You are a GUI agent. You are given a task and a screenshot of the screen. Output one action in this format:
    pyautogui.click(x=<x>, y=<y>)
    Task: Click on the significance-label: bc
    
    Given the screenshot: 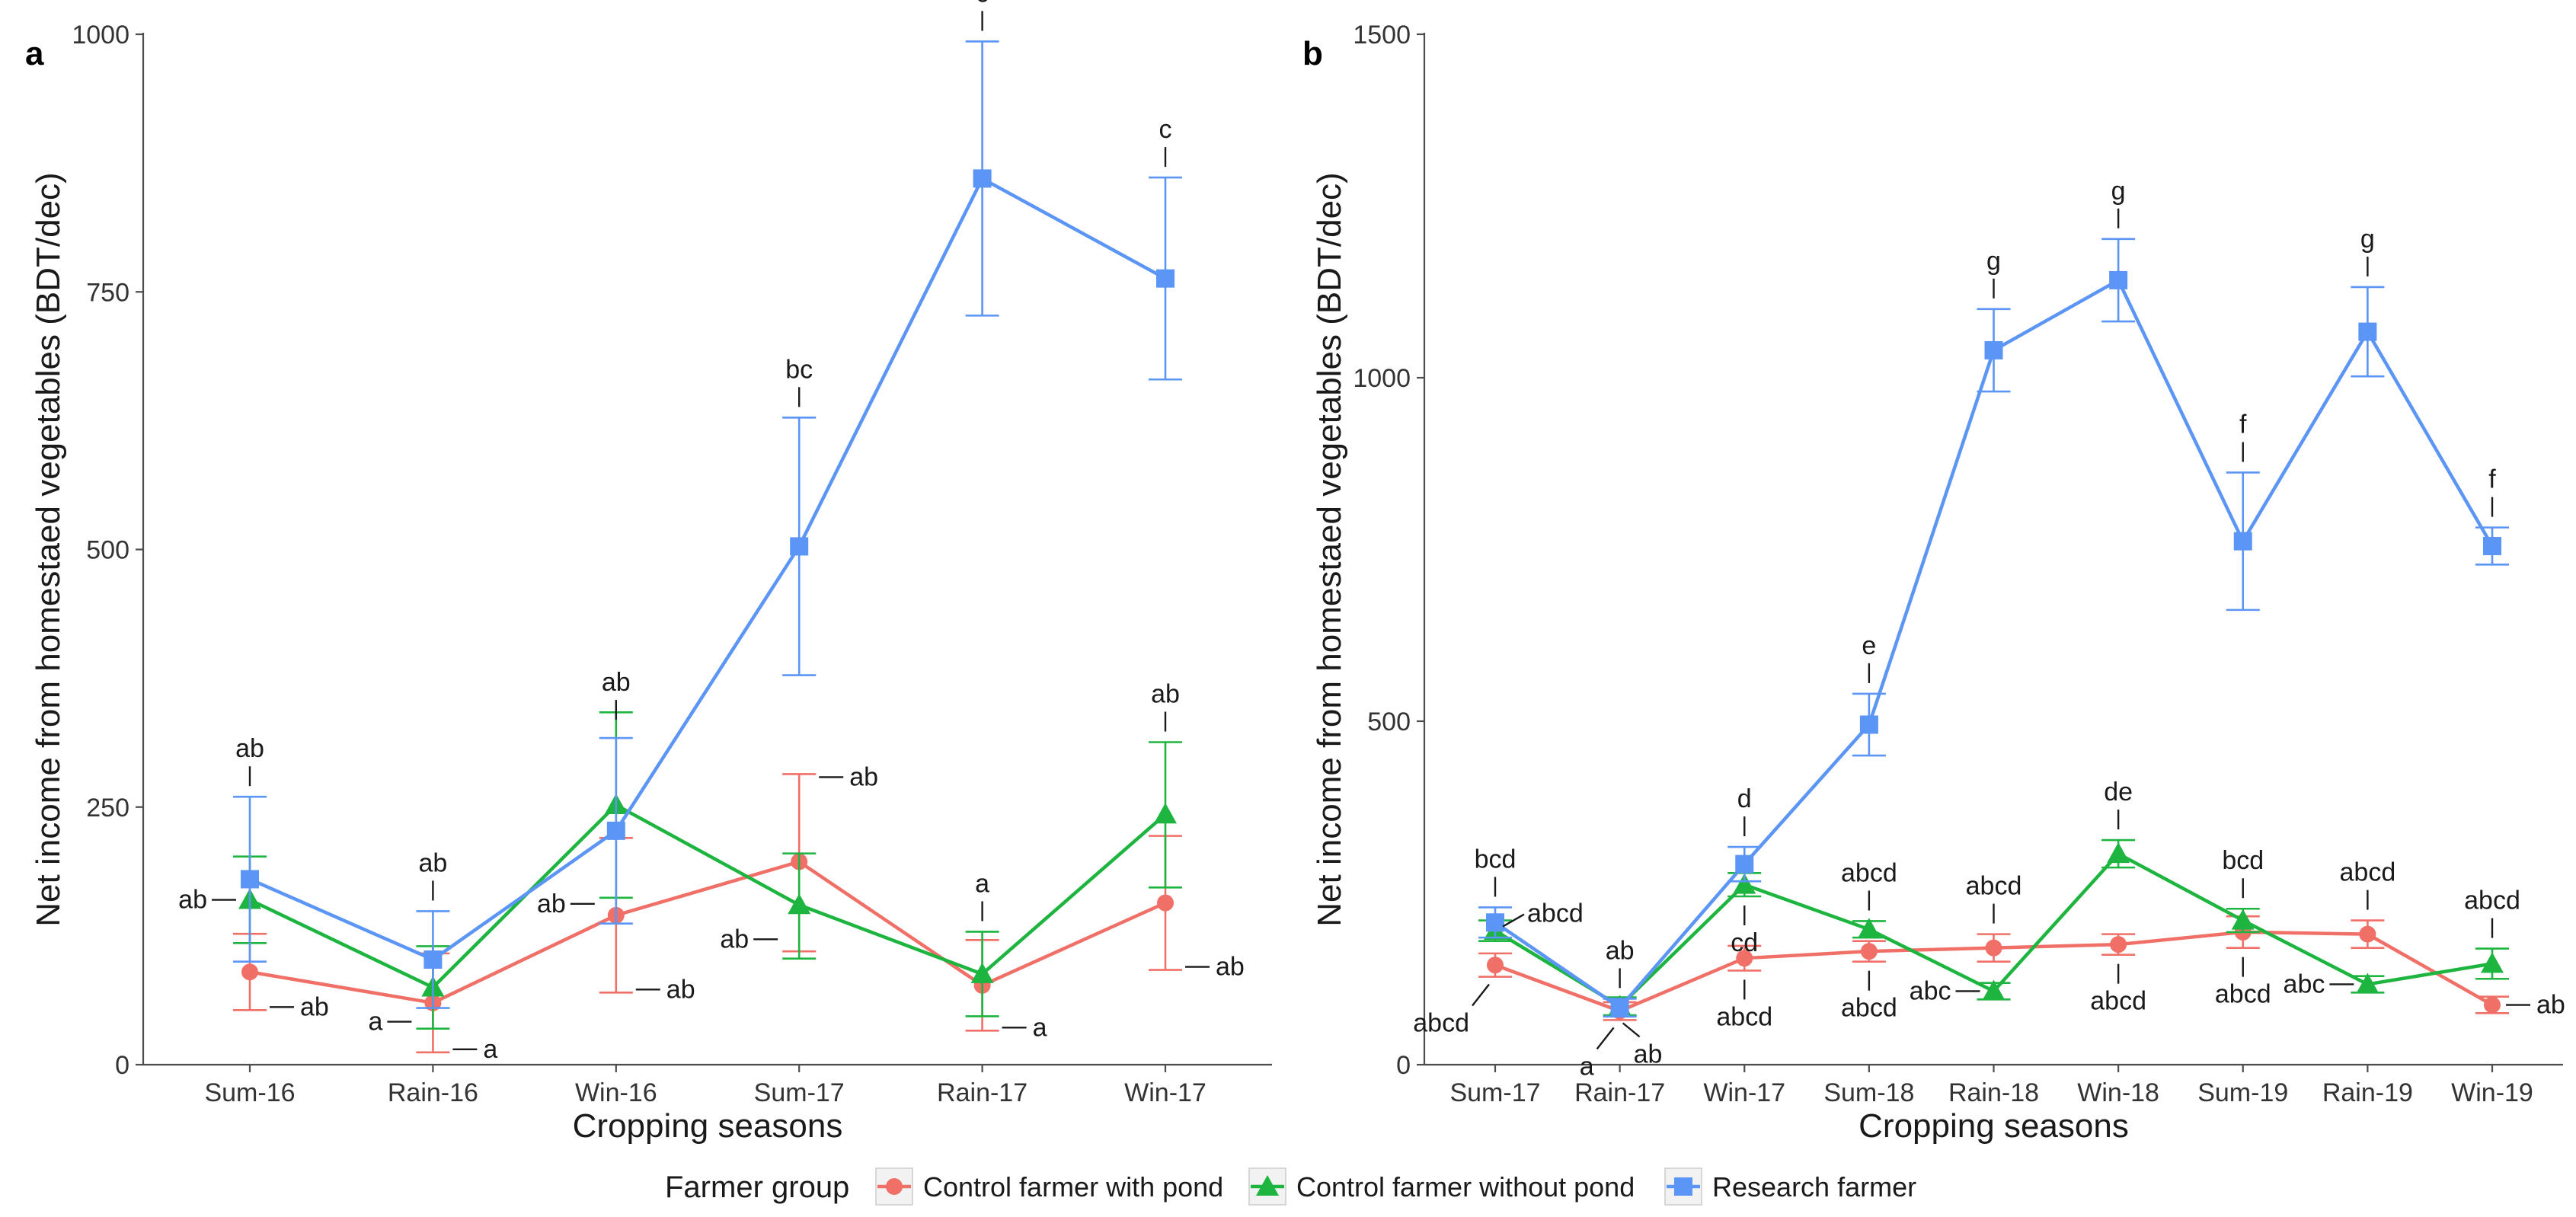 What is the action you would take?
    pyautogui.click(x=799, y=369)
    